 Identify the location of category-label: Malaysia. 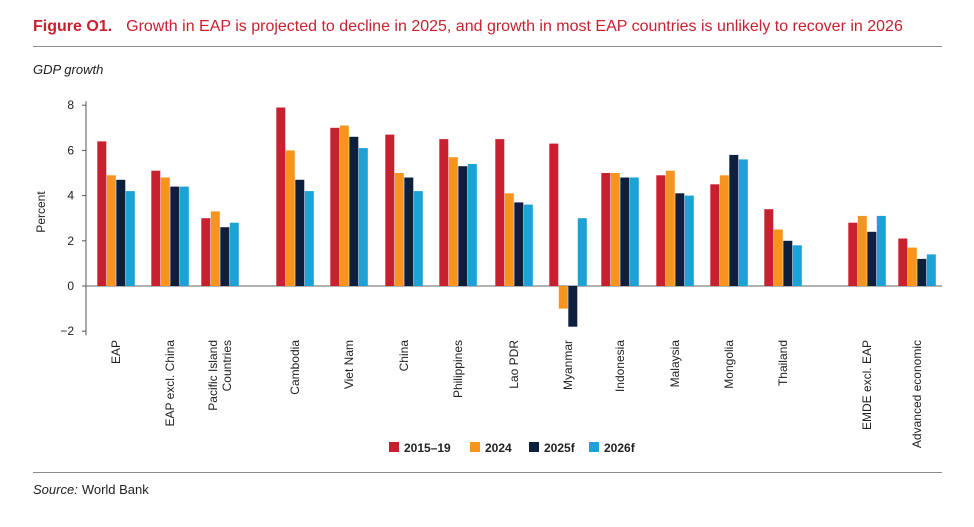
(675, 364).